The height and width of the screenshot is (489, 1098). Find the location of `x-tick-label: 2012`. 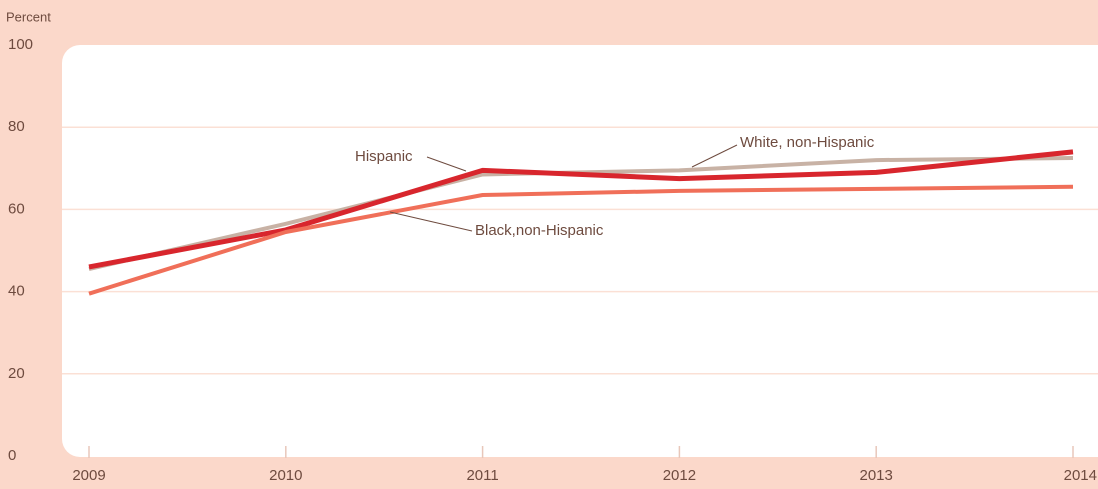

x-tick-label: 2012 is located at coordinates (679, 475).